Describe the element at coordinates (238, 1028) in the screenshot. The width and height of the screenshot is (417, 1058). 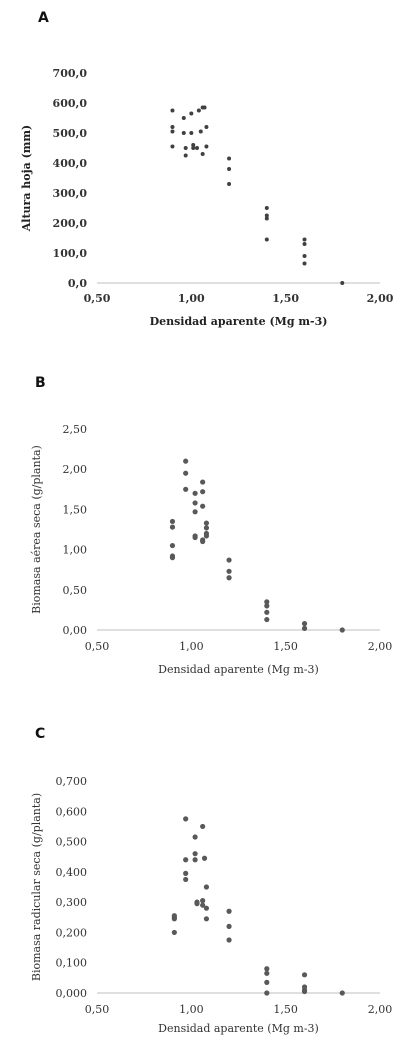
I see `x-axis-title-c: Densidad aparente (Mg m-3)` at that location.